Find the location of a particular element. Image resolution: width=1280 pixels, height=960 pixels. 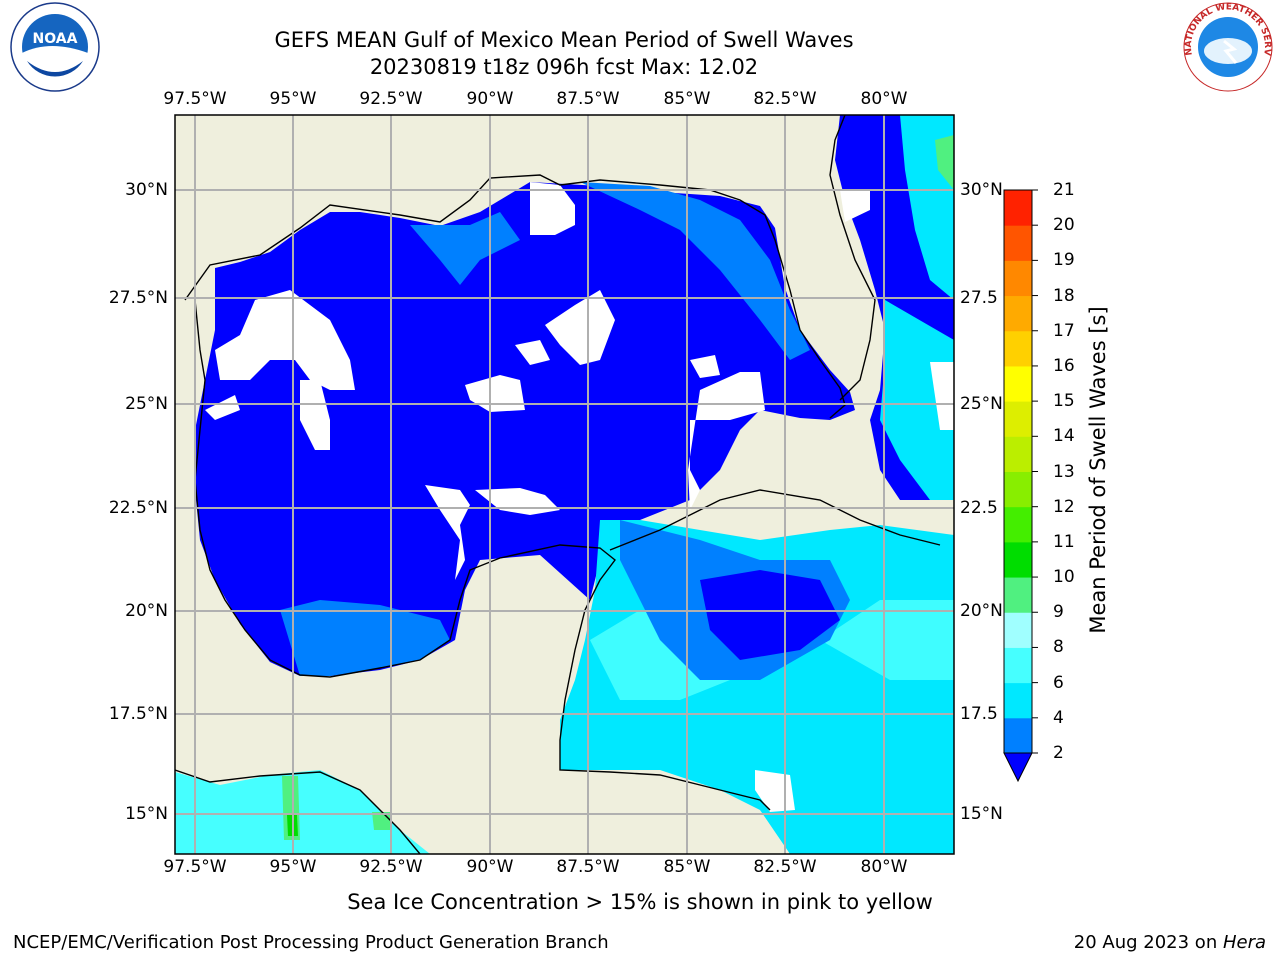

colorbar-tick-label: 8 is located at coordinates (1058, 647).